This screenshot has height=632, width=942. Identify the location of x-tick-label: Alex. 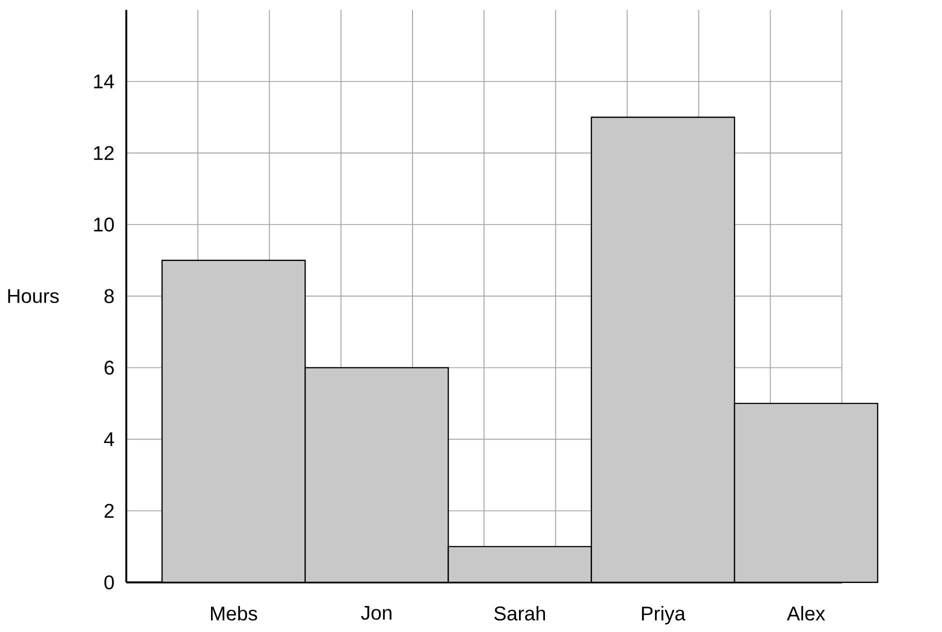
(806, 613).